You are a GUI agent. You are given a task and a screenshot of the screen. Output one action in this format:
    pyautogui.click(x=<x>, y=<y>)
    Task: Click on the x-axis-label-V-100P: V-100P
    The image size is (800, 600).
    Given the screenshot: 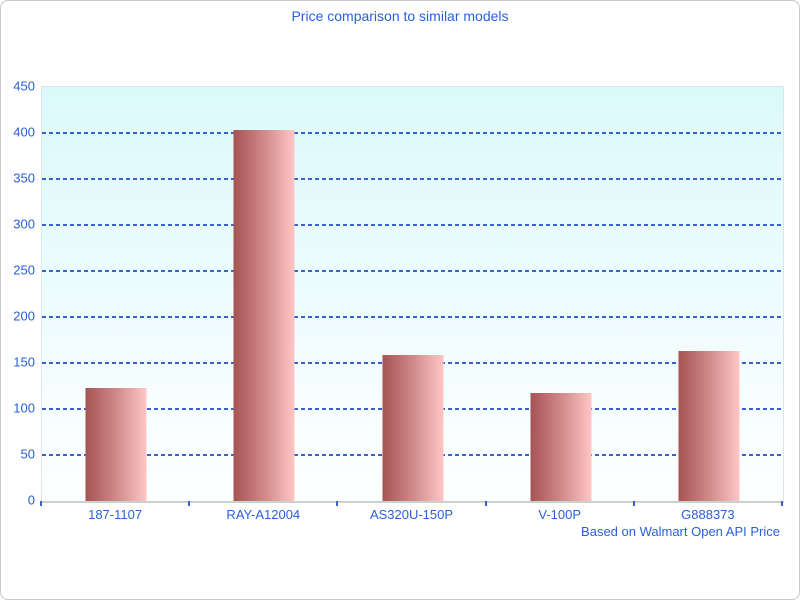 What is the action you would take?
    pyautogui.click(x=560, y=514)
    